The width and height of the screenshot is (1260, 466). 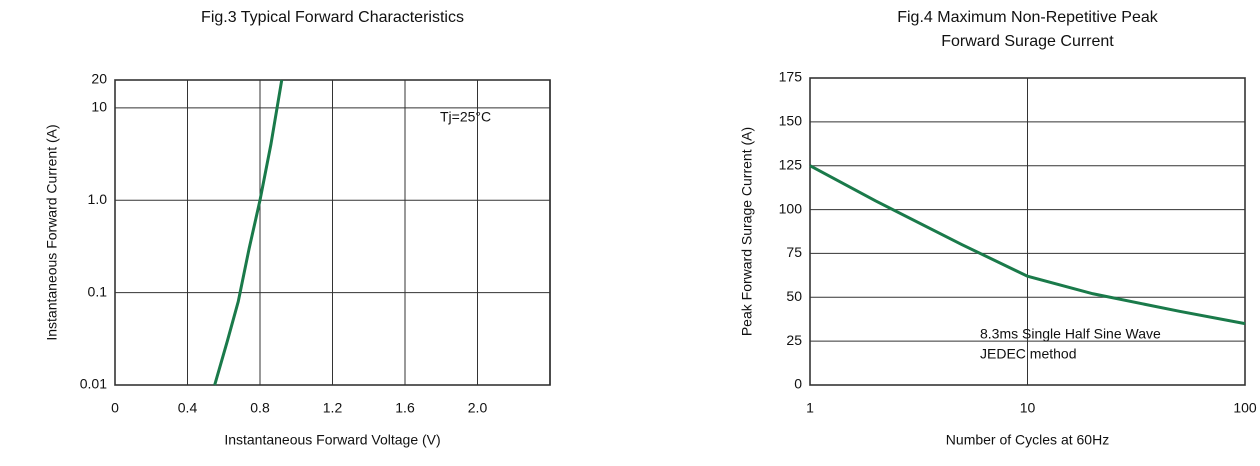 I want to click on x-tick-label: 1.6, so click(x=405, y=408).